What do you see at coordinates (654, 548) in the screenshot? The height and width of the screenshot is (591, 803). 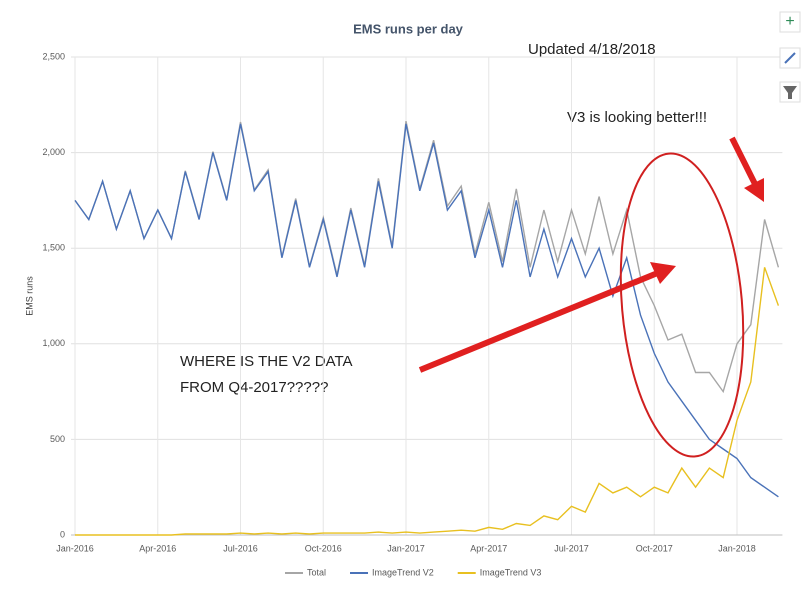 I see `x-tick-label: Oct-2017` at bounding box center [654, 548].